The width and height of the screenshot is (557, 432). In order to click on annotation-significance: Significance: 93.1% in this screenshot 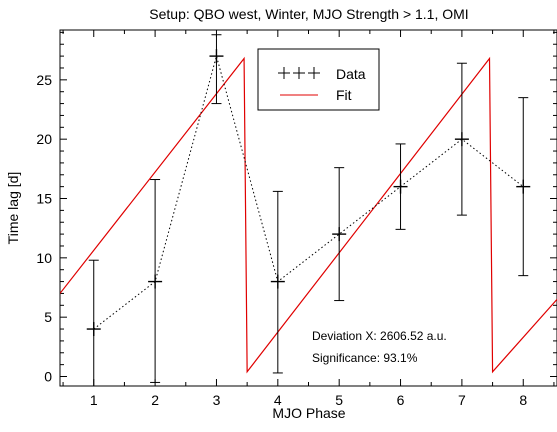, I will do `click(365, 358)`.